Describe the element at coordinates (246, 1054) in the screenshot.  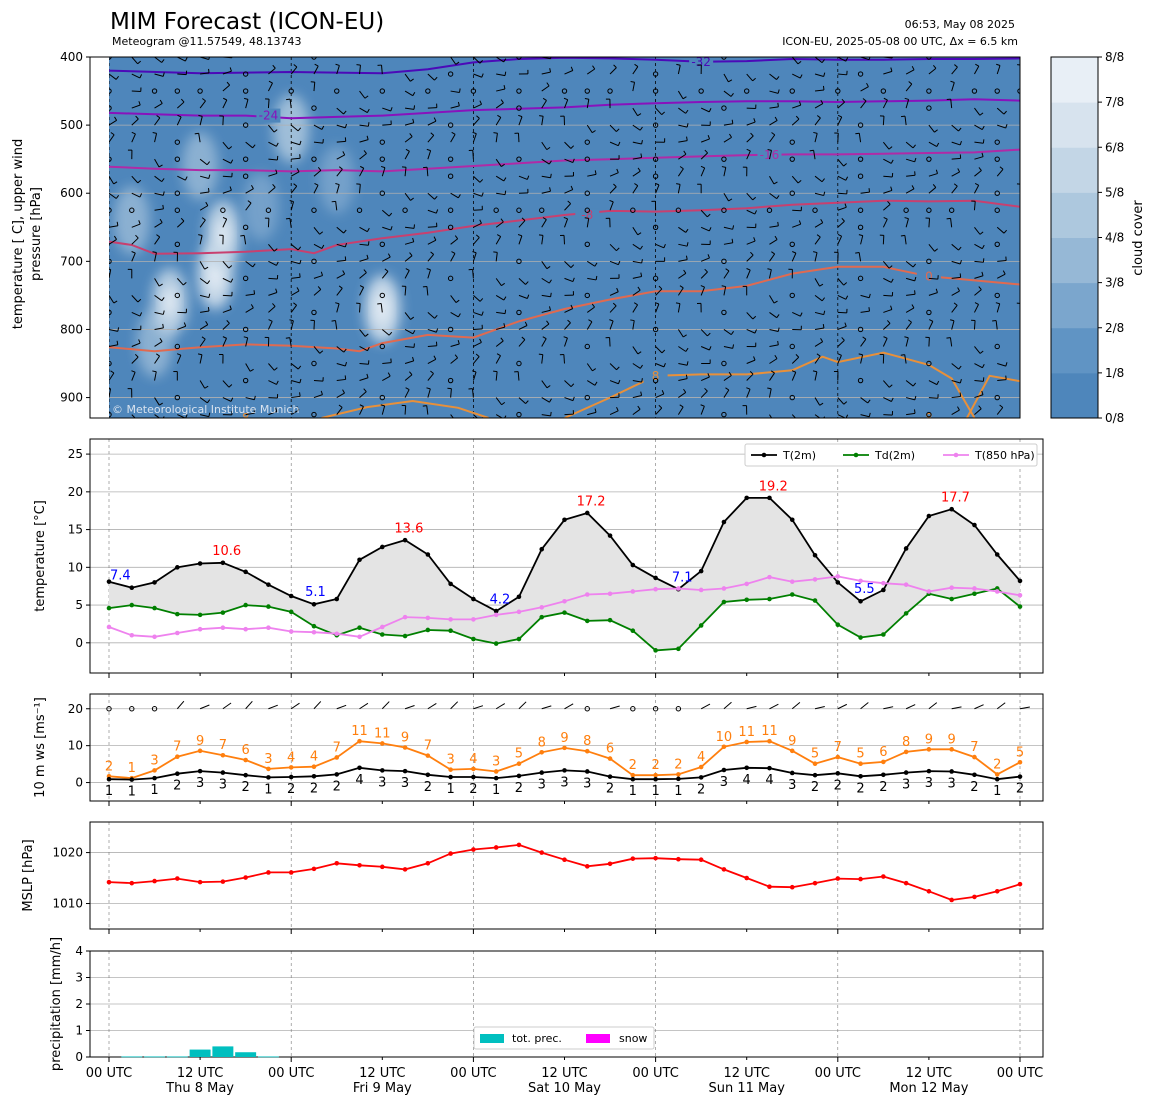
I see `precip-bar` at that location.